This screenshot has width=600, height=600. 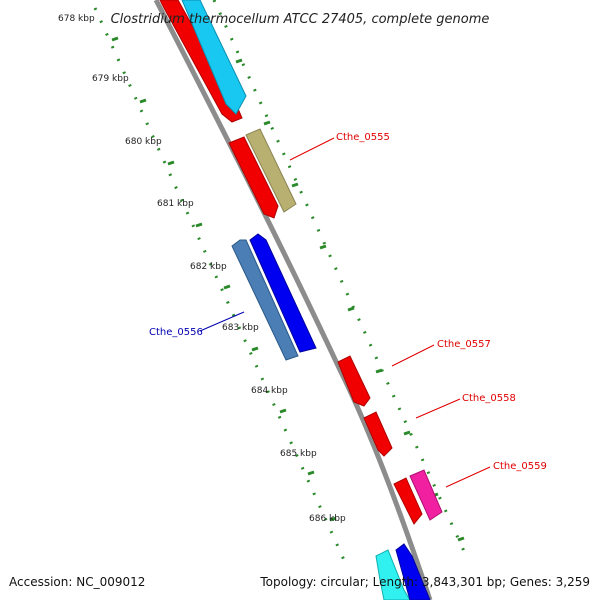 What do you see at coordinates (464, 344) in the screenshot?
I see `gene-label-cthe-0557: Cthe_0557` at bounding box center [464, 344].